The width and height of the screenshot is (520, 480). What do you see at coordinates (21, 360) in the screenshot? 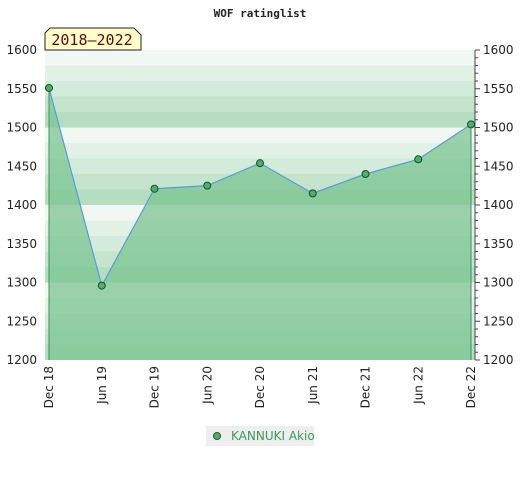
I see `y-tick-label-left: 1200` at bounding box center [21, 360].